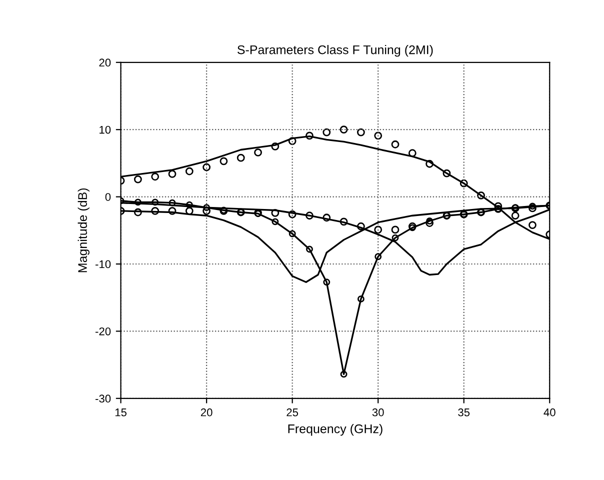  What do you see at coordinates (378, 412) in the screenshot?
I see `x-tick-label: 30` at bounding box center [378, 412].